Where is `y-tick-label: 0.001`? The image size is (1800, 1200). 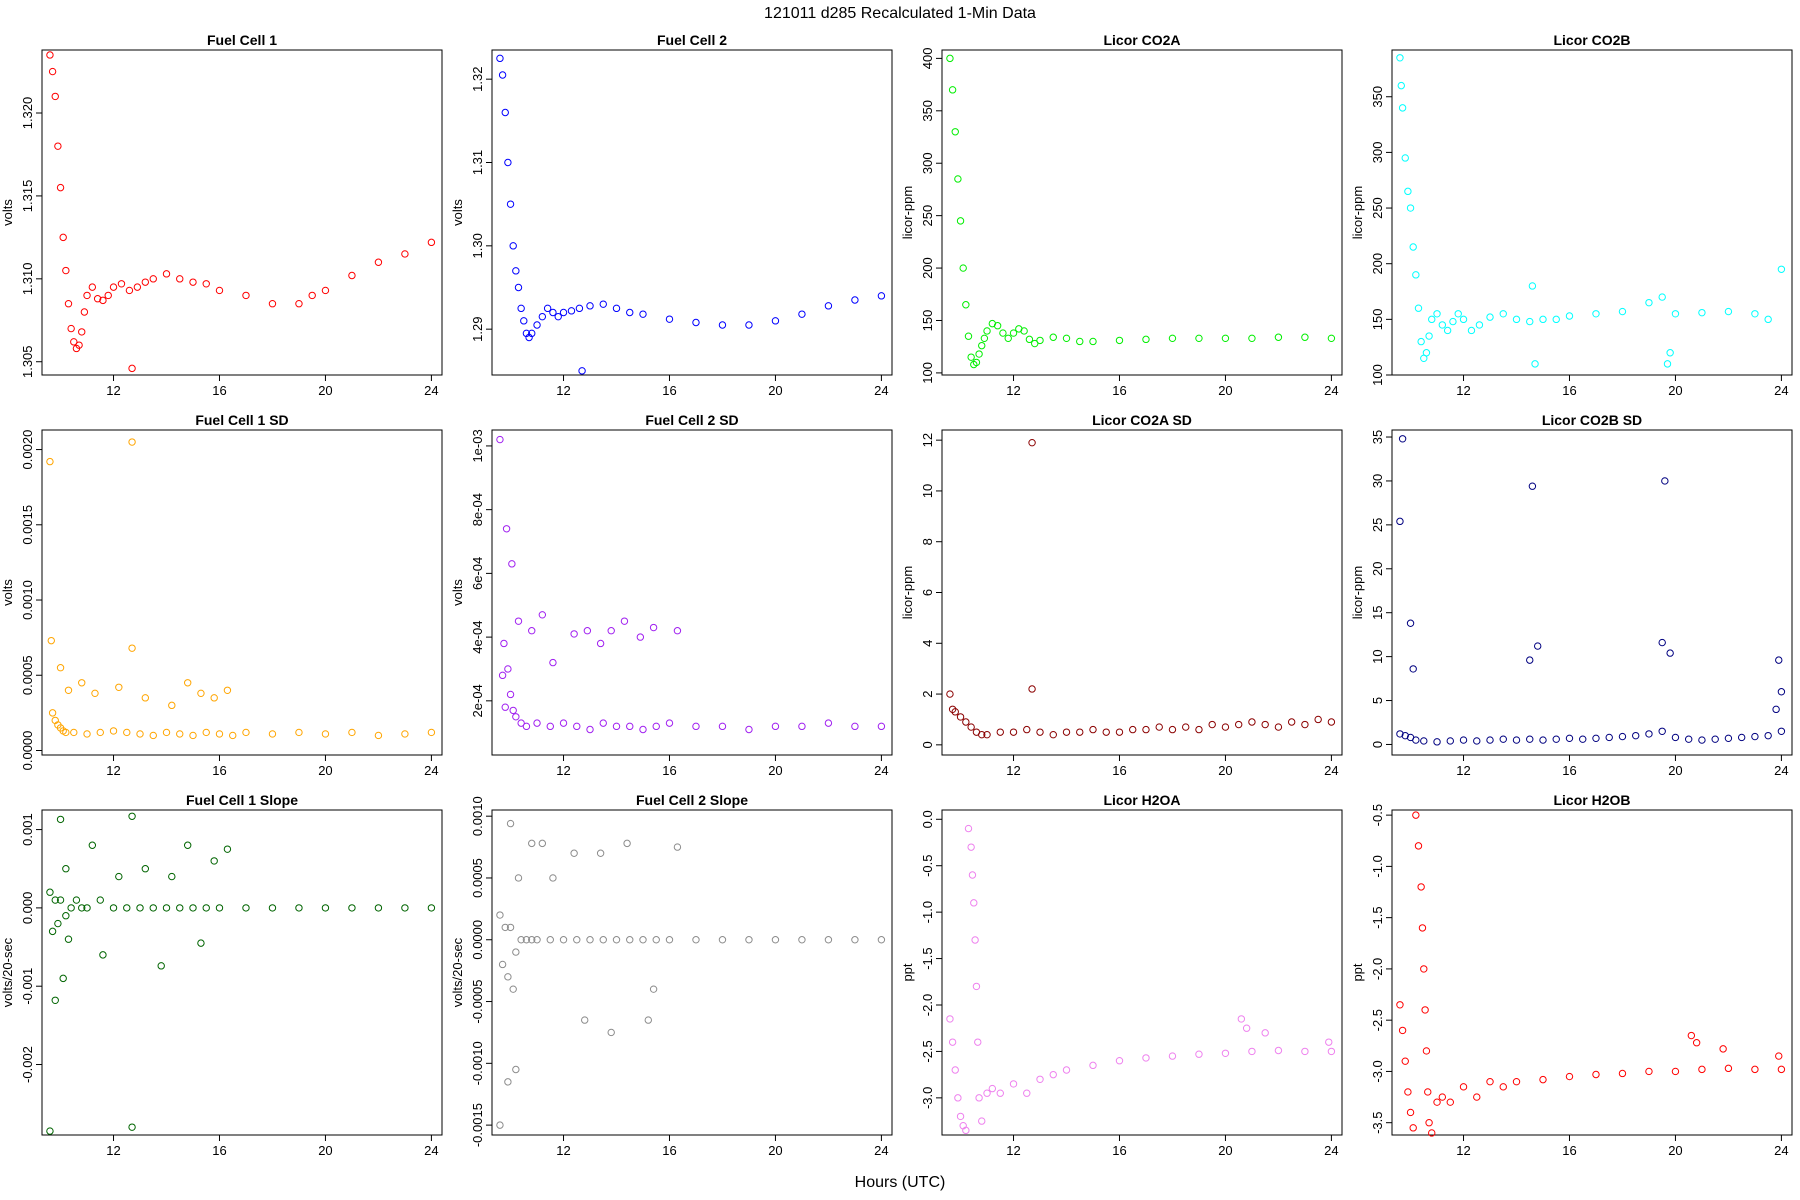
y-tick-label: 0.001 is located at coordinates (27, 829).